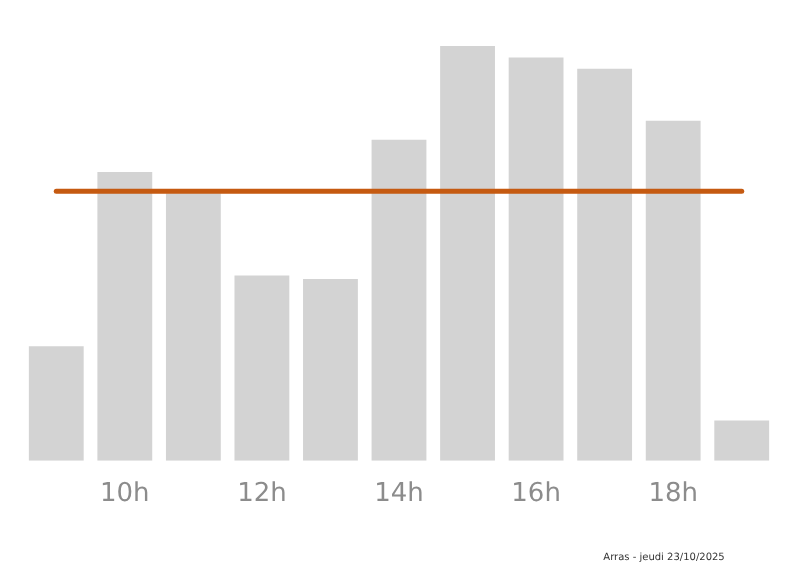  What do you see at coordinates (262, 494) in the screenshot?
I see `x-tick-label: 12h` at bounding box center [262, 494].